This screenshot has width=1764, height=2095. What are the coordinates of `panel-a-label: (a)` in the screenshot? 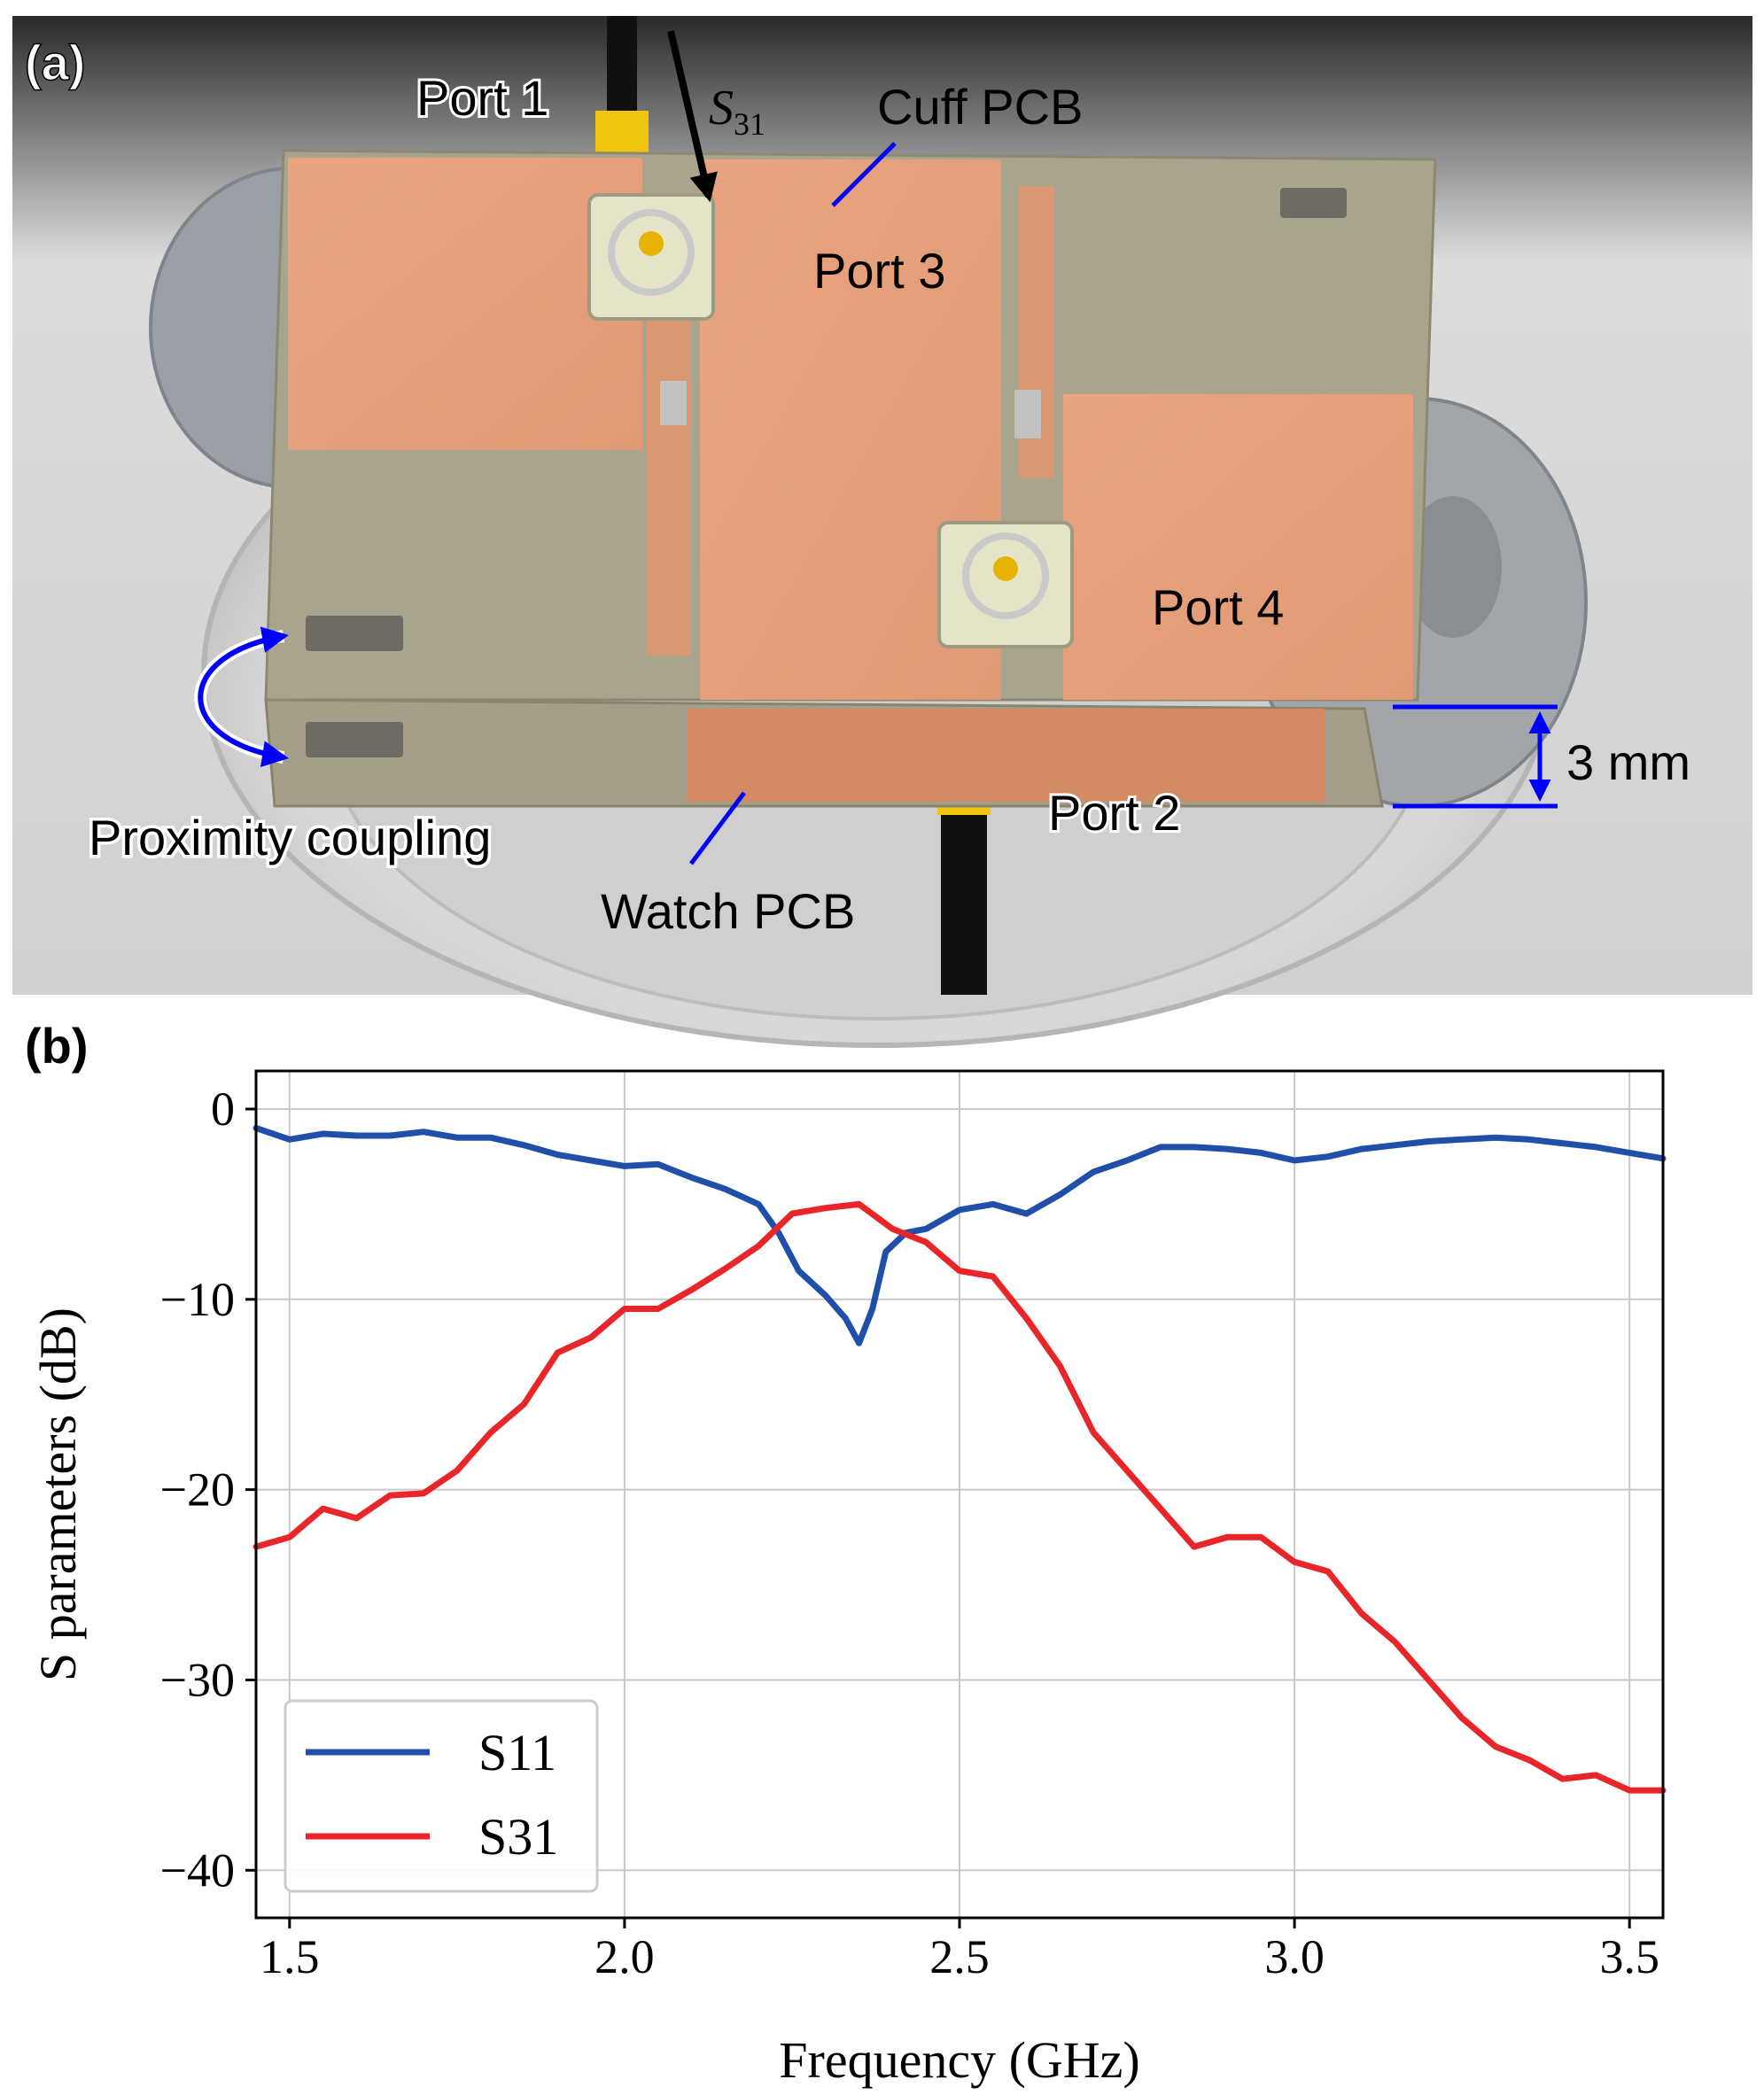 It's located at (55, 63).